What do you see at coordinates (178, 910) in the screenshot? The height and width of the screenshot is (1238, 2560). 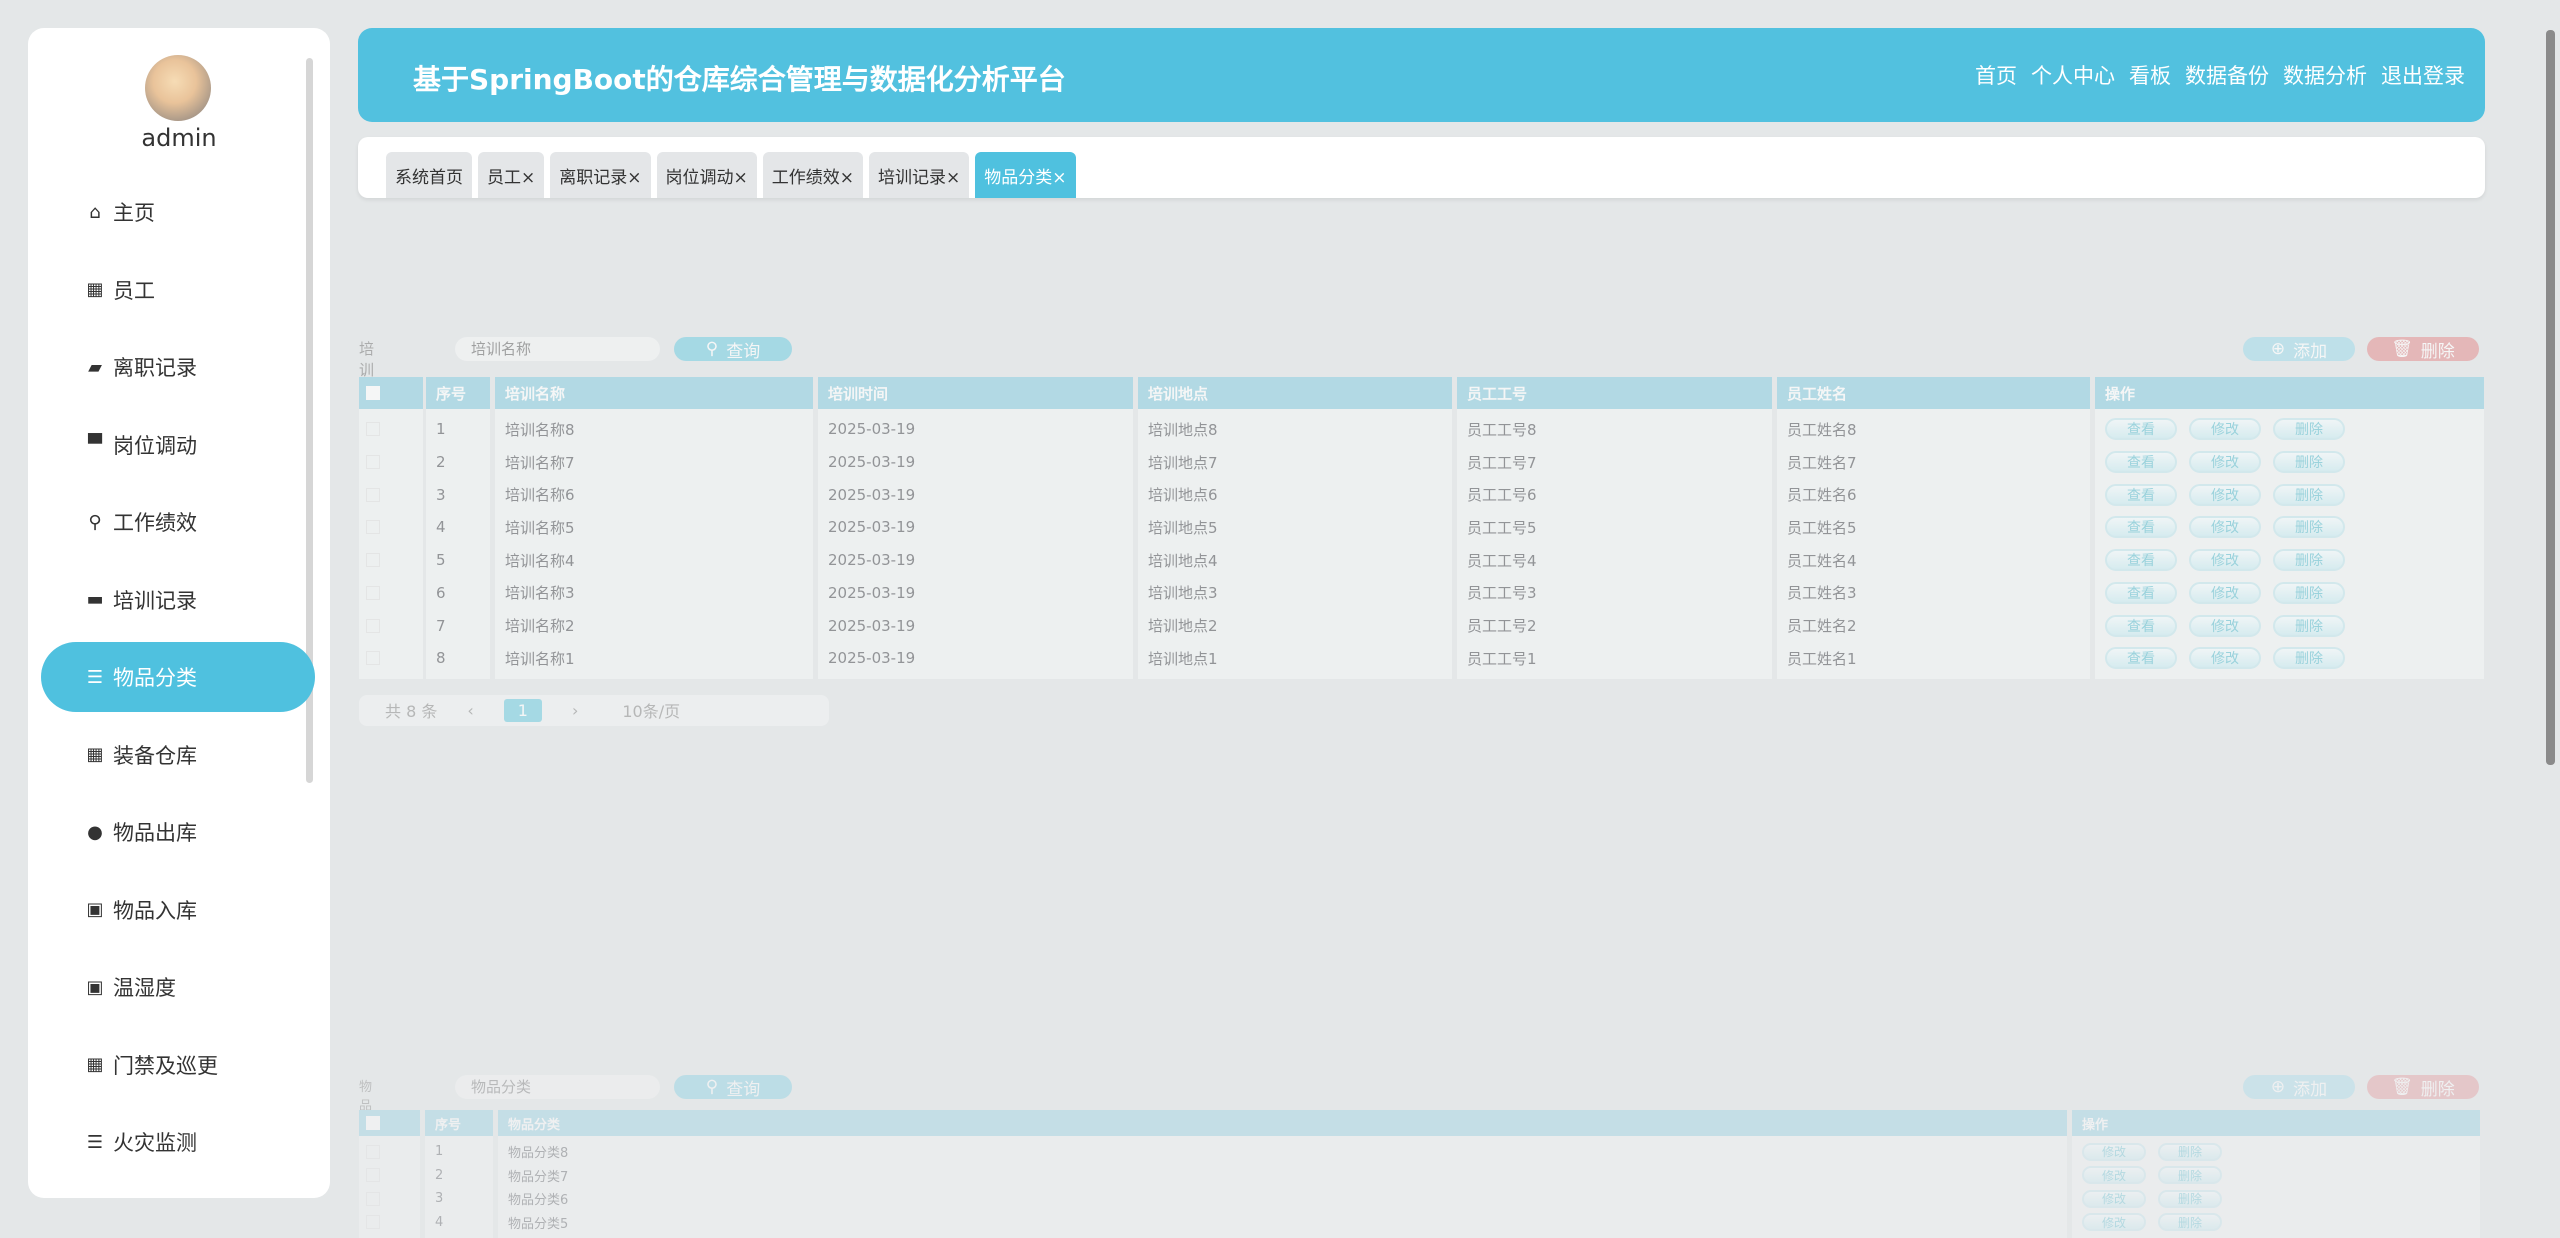 I see `sidebar-item-9: ▣ 物品入库` at bounding box center [178, 910].